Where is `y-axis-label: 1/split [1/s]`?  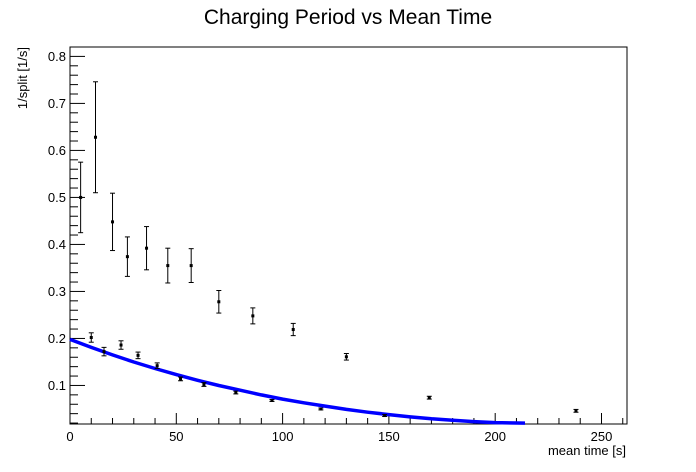
y-axis-label: 1/split [1/s] is located at coordinates (22, 78).